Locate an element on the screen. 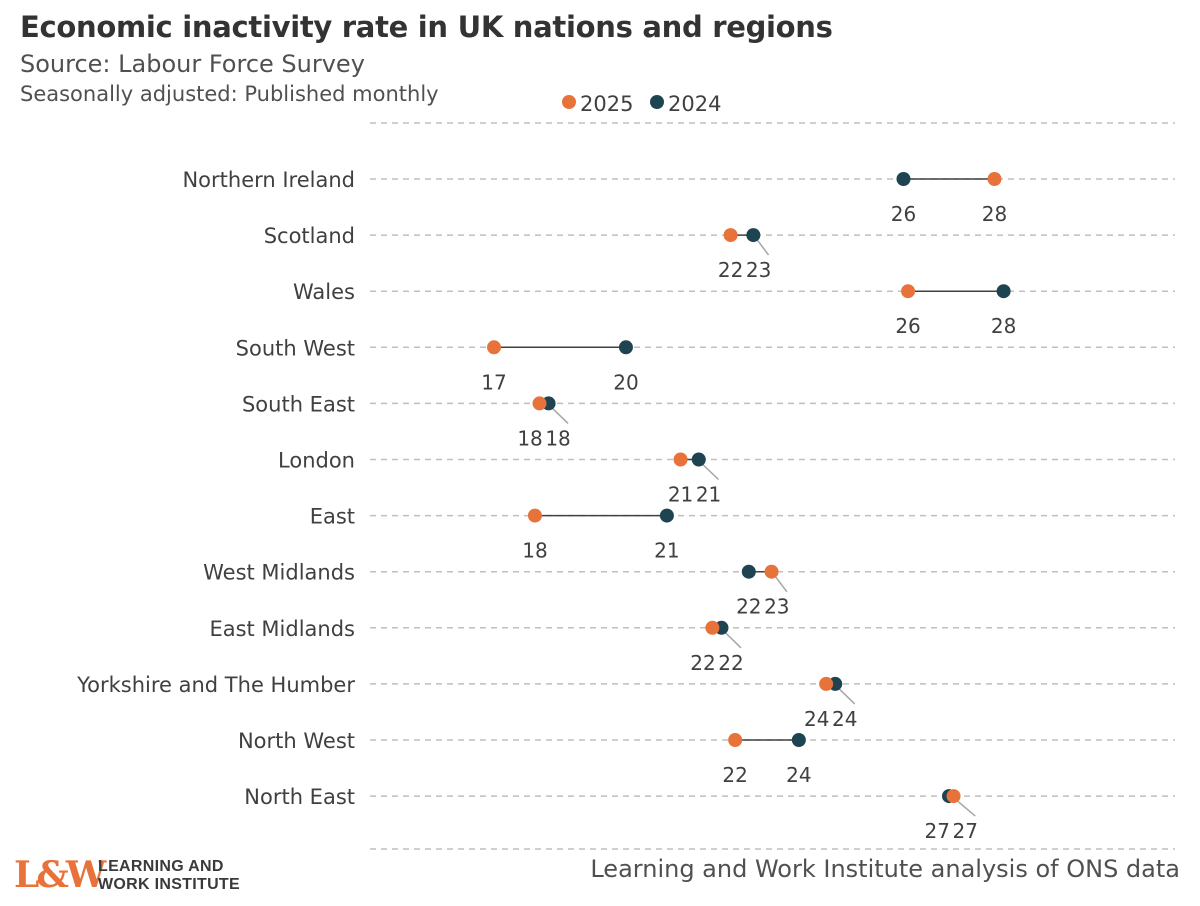  category-label: North East is located at coordinates (299, 797).